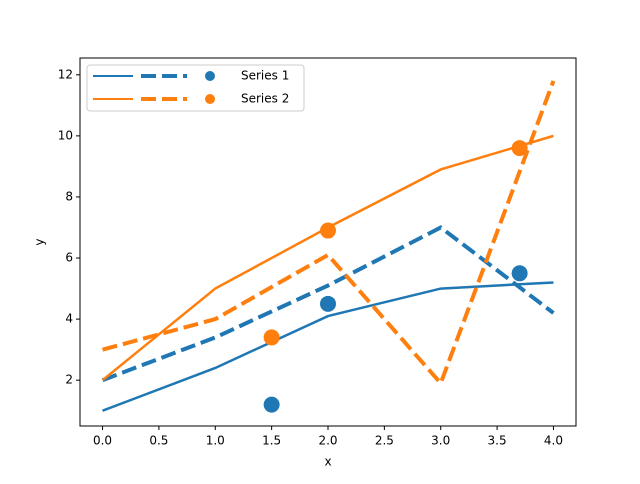 This screenshot has width=640, height=484. I want to click on x-tick-label: 2.5, so click(384, 441).